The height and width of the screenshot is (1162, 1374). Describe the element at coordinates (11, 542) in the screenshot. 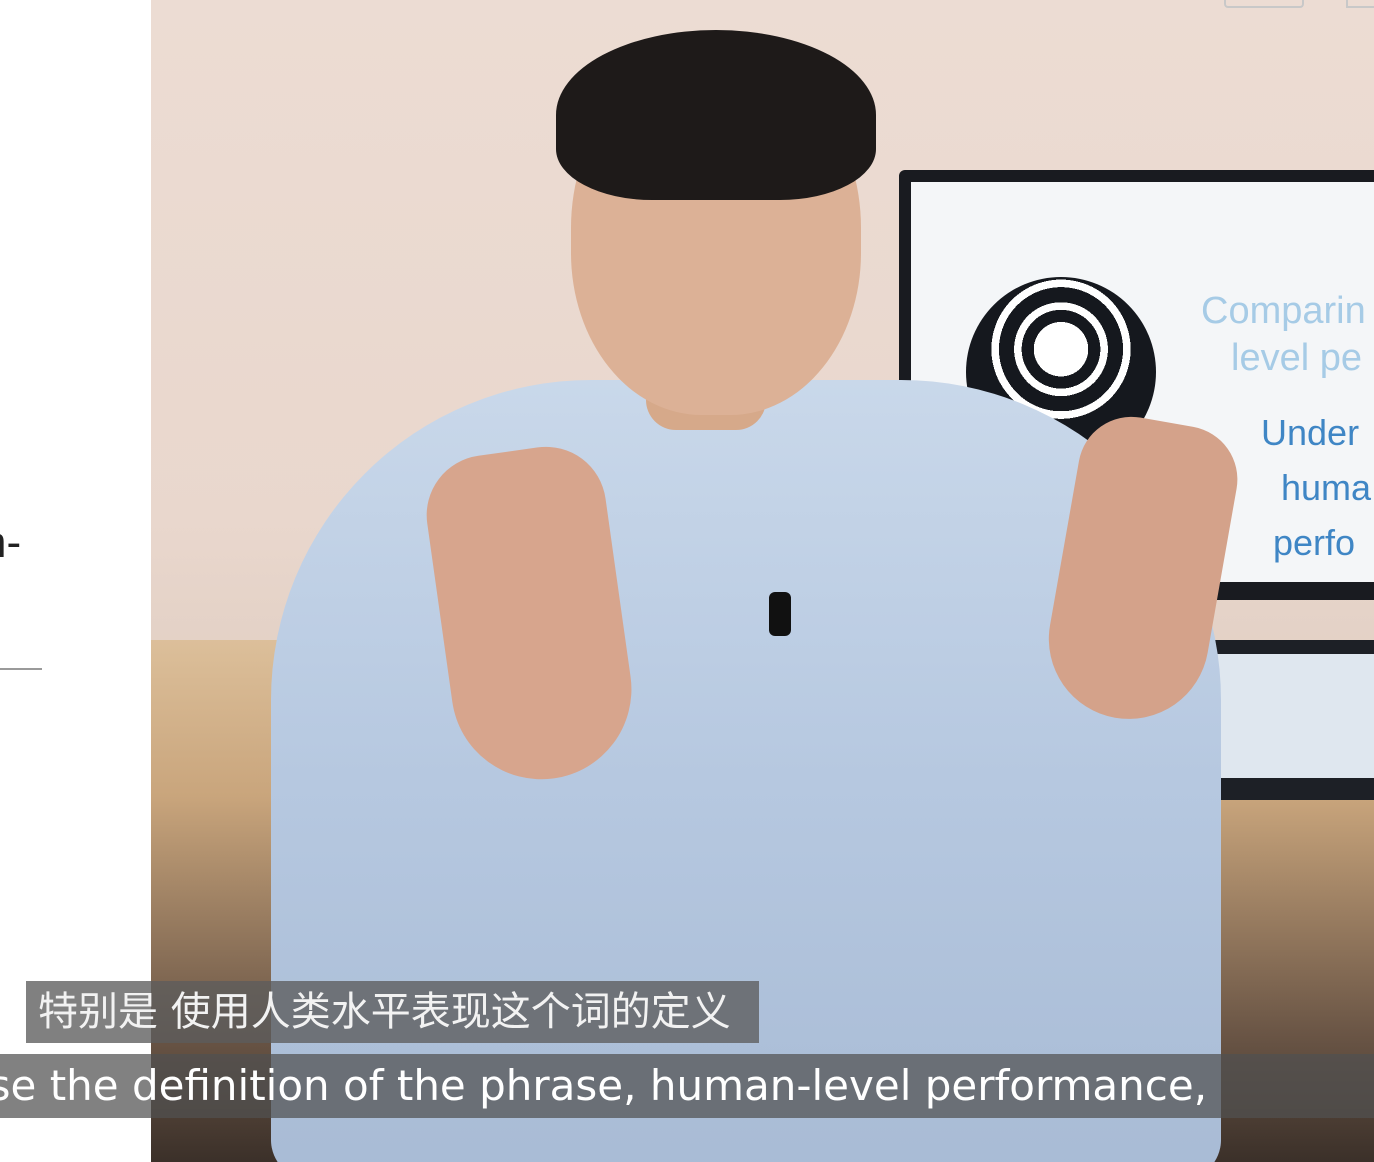

I see `slide-text-fragment: n-` at that location.